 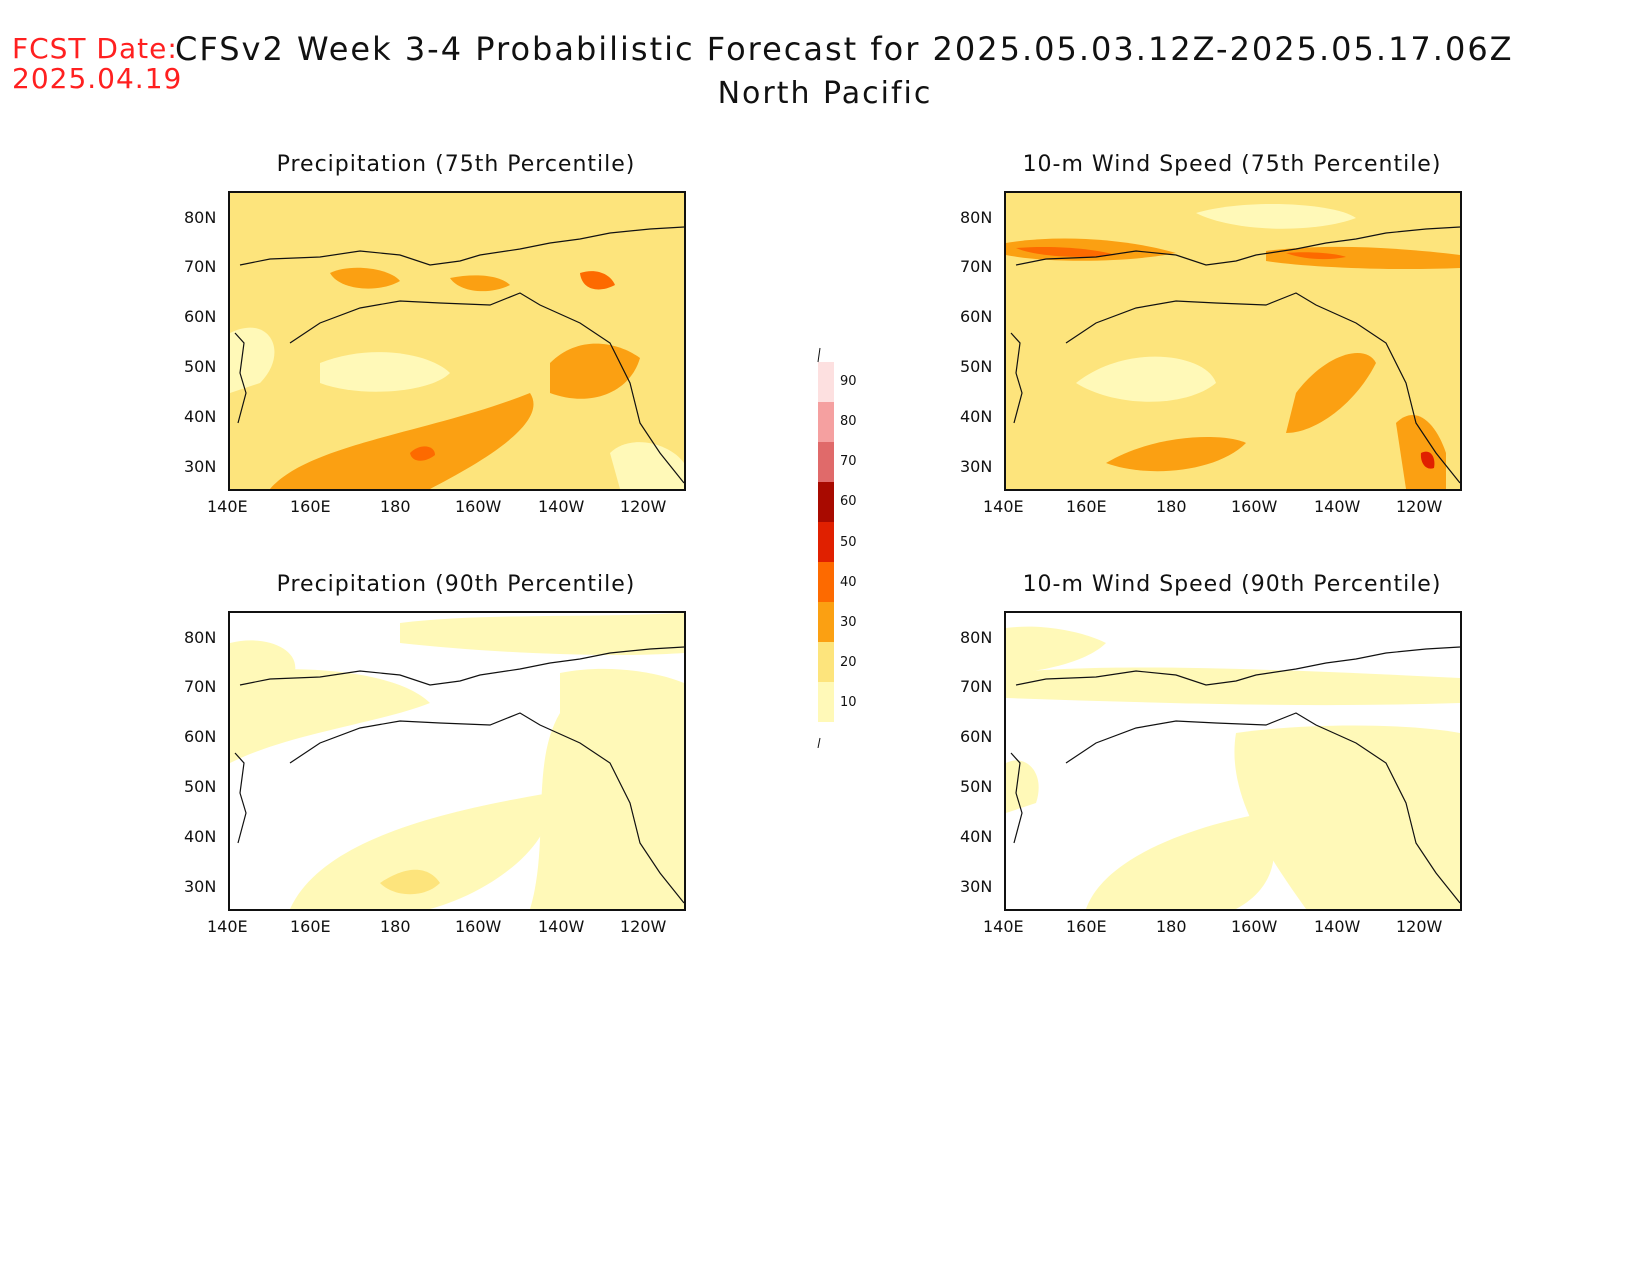 I want to click on panel-title-precip-90: Precipitation (90th Percentile), so click(x=456, y=584).